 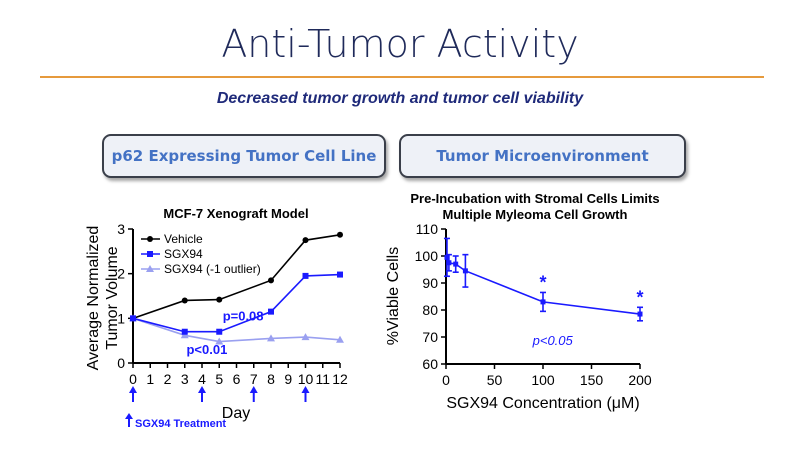 I want to click on chart2-xtick-label: 0, so click(x=446, y=380).